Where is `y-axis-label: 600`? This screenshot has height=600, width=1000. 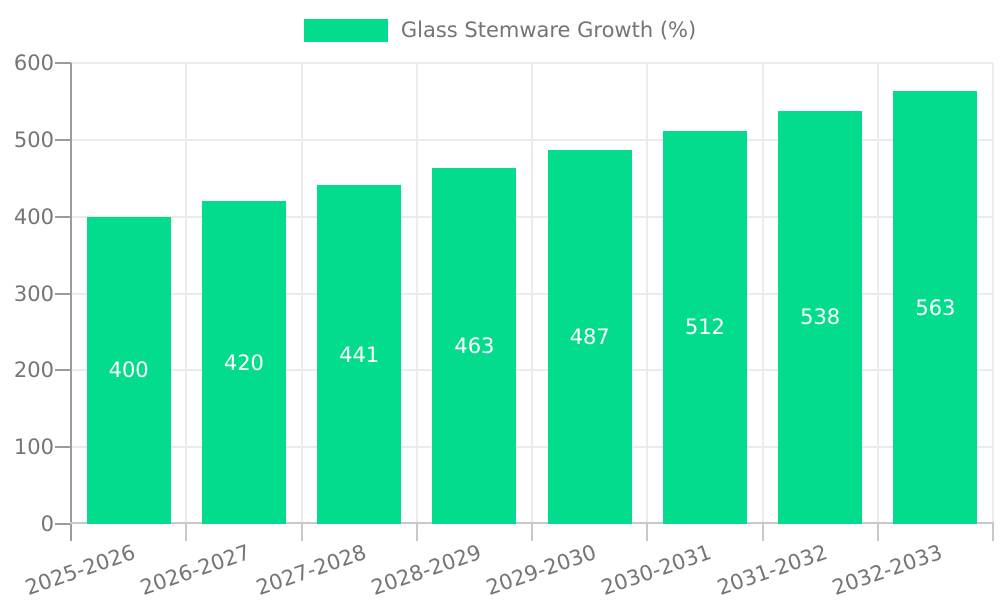 y-axis-label: 600 is located at coordinates (33, 63).